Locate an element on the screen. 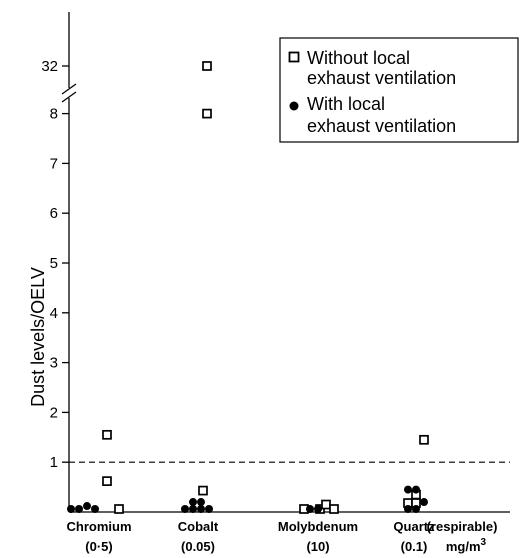 This screenshot has height=558, width=525. x-category-oelv: (0.1) is located at coordinates (414, 546).